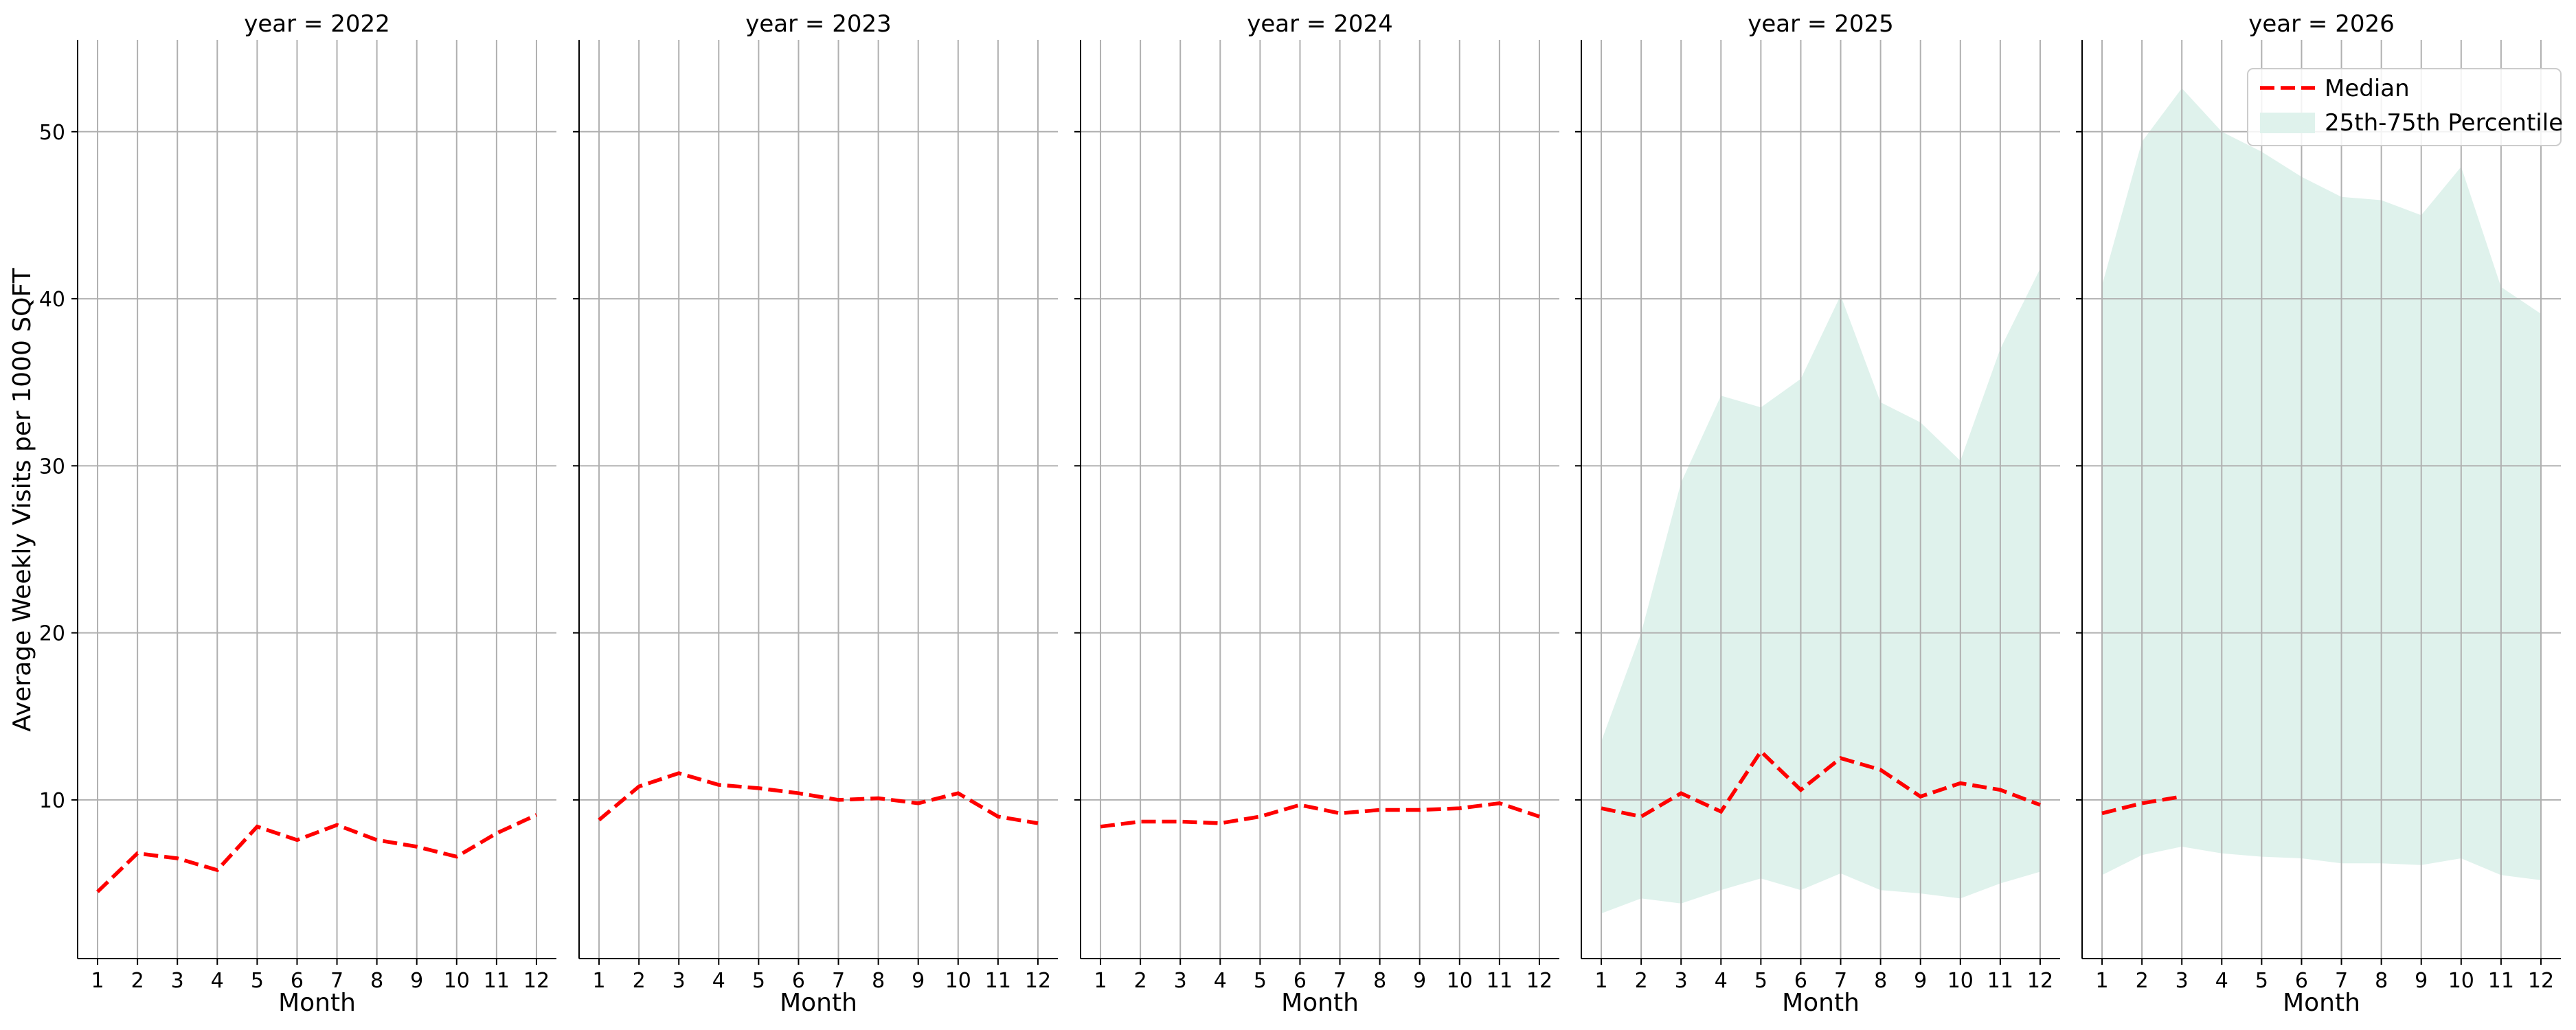 The image size is (2576, 1030). What do you see at coordinates (52, 467) in the screenshot?
I see `y-tick-label: 30` at bounding box center [52, 467].